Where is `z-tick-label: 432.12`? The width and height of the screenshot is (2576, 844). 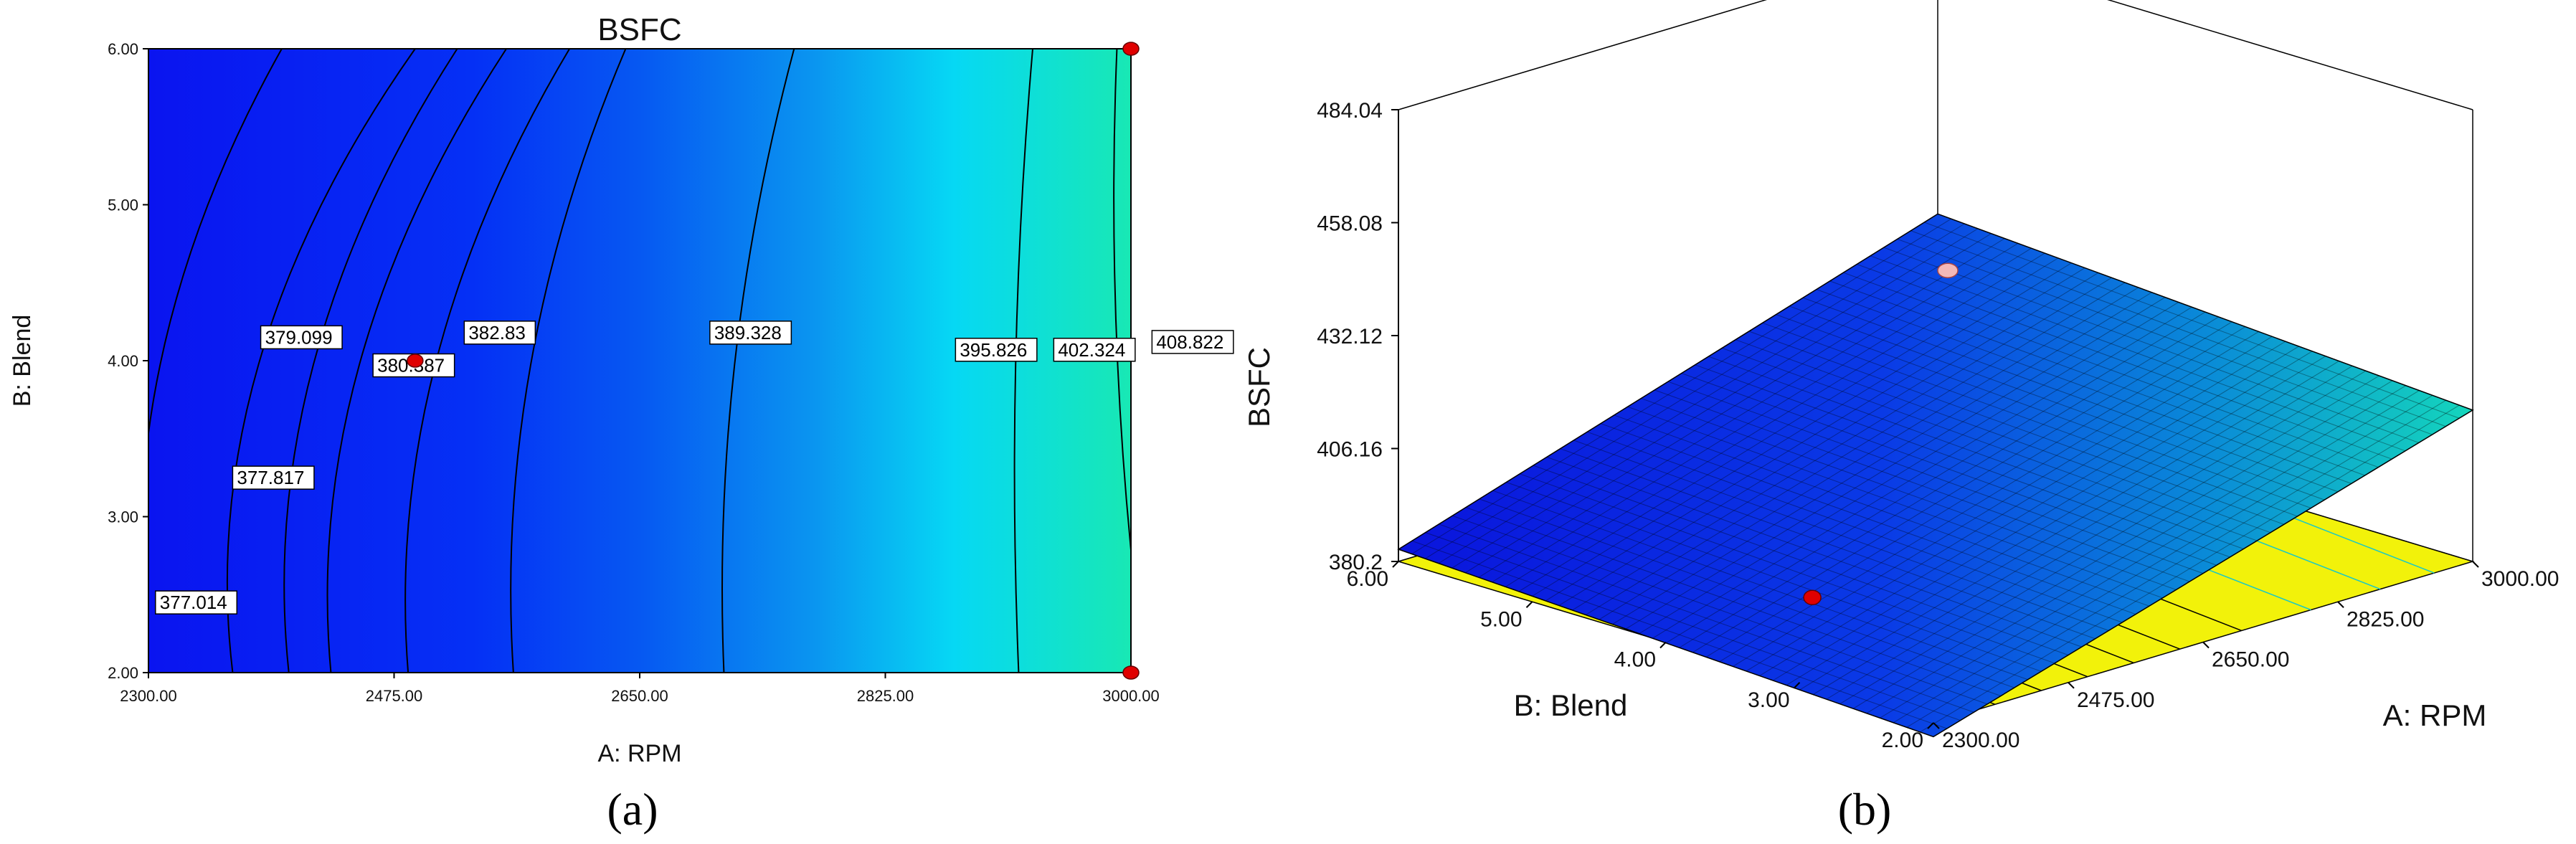 z-tick-label: 432.12 is located at coordinates (1350, 336).